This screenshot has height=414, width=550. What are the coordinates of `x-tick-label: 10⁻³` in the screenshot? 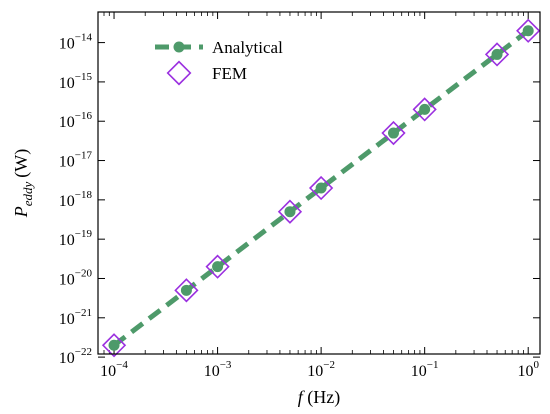 It's located at (218, 369).